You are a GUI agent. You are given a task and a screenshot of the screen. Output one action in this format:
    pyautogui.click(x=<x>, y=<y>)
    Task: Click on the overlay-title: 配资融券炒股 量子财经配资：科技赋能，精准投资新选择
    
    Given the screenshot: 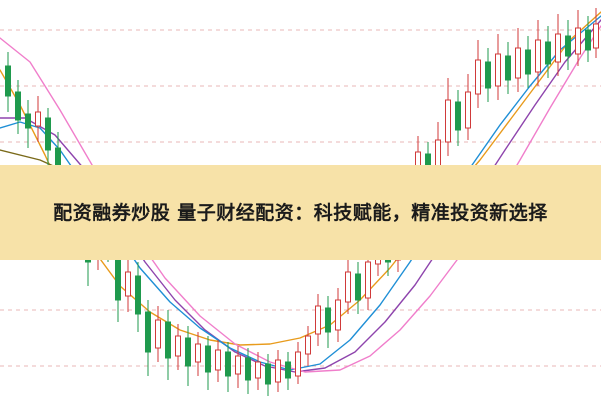 What is the action you would take?
    pyautogui.click(x=300, y=212)
    